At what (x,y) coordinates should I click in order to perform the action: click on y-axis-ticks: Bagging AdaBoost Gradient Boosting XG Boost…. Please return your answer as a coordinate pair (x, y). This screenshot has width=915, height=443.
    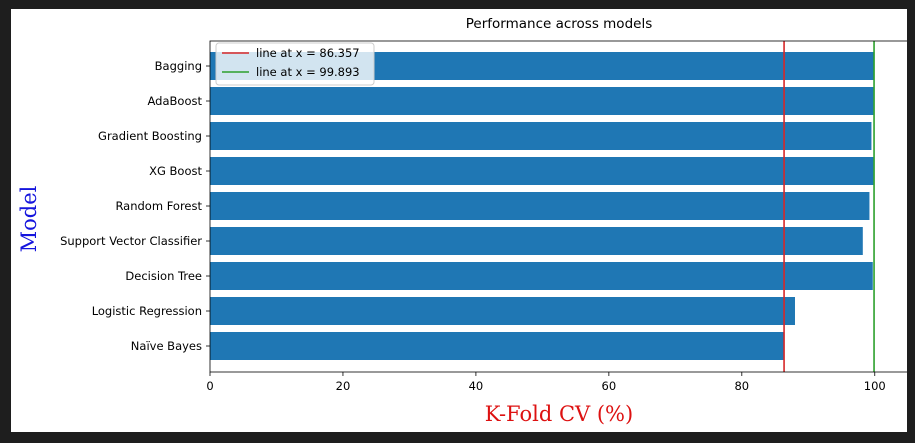
    Looking at the image, I should click on (135, 206).